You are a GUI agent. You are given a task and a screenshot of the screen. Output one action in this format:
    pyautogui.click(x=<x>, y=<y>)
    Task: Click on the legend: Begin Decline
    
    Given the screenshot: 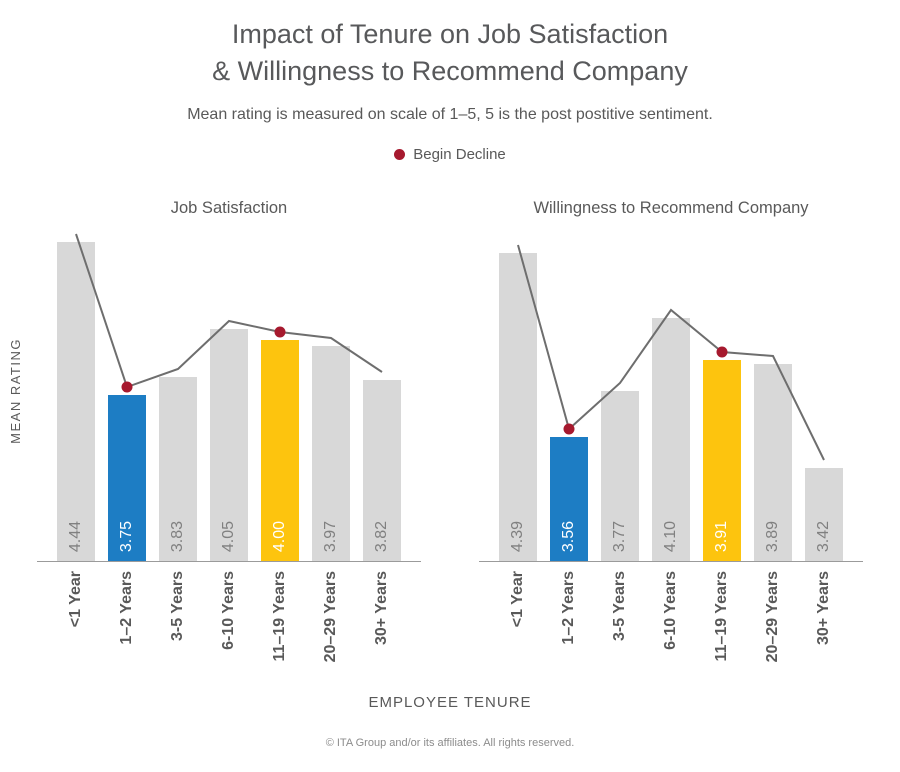 What is the action you would take?
    pyautogui.click(x=450, y=154)
    